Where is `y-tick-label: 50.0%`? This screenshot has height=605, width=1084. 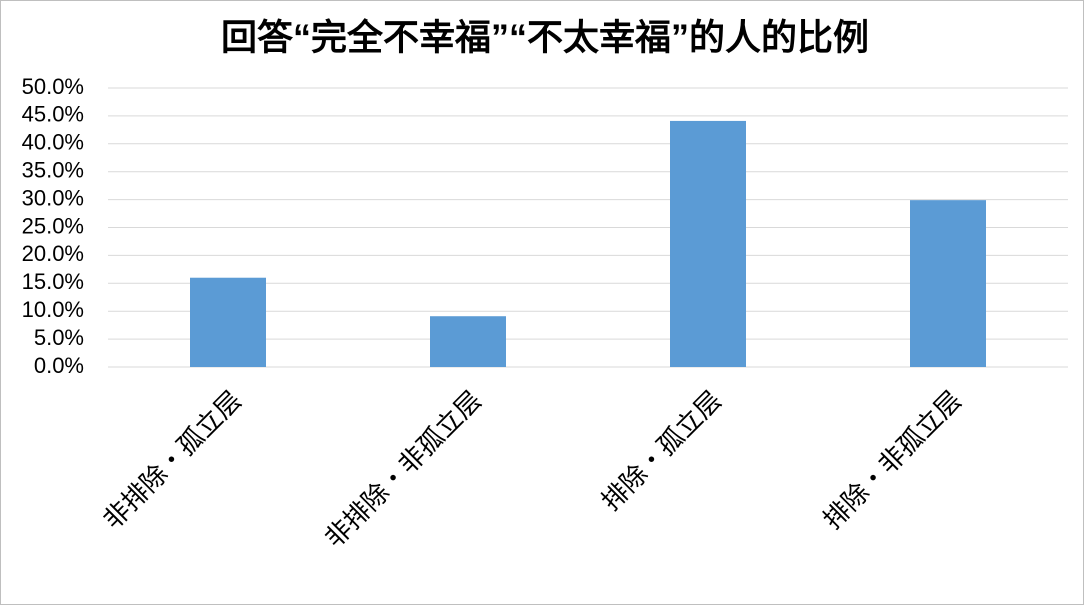 y-tick-label: 50.0% is located at coordinates (53, 86).